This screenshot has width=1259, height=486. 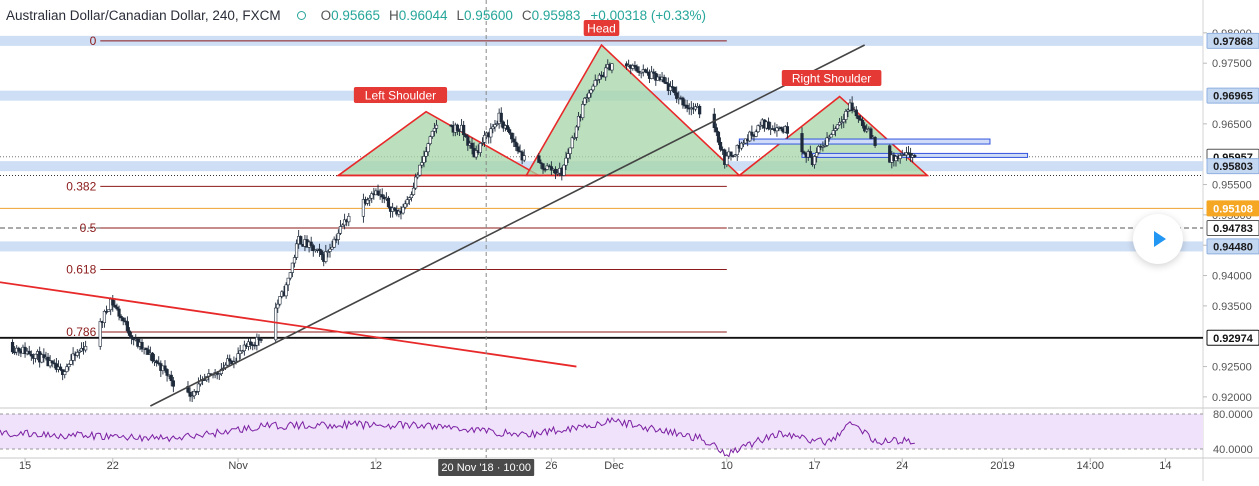 I want to click on price-label: 0.95108, so click(x=1232, y=208).